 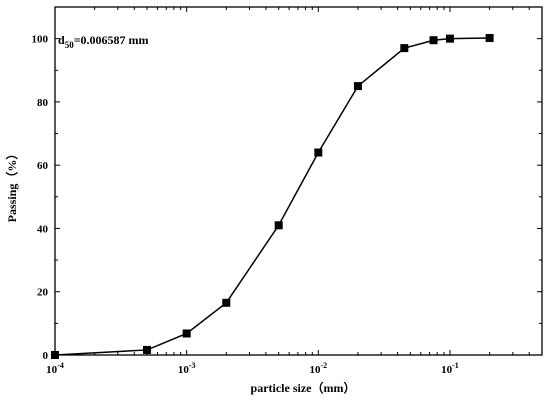 What do you see at coordinates (192, 365) in the screenshot?
I see `x-tick-label-exponent: -3` at bounding box center [192, 365].